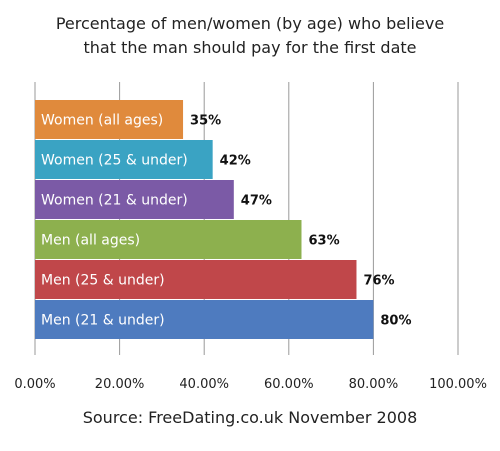 The image size is (500, 451). What do you see at coordinates (289, 384) in the screenshot?
I see `x-tick-label: 60.00%` at bounding box center [289, 384].